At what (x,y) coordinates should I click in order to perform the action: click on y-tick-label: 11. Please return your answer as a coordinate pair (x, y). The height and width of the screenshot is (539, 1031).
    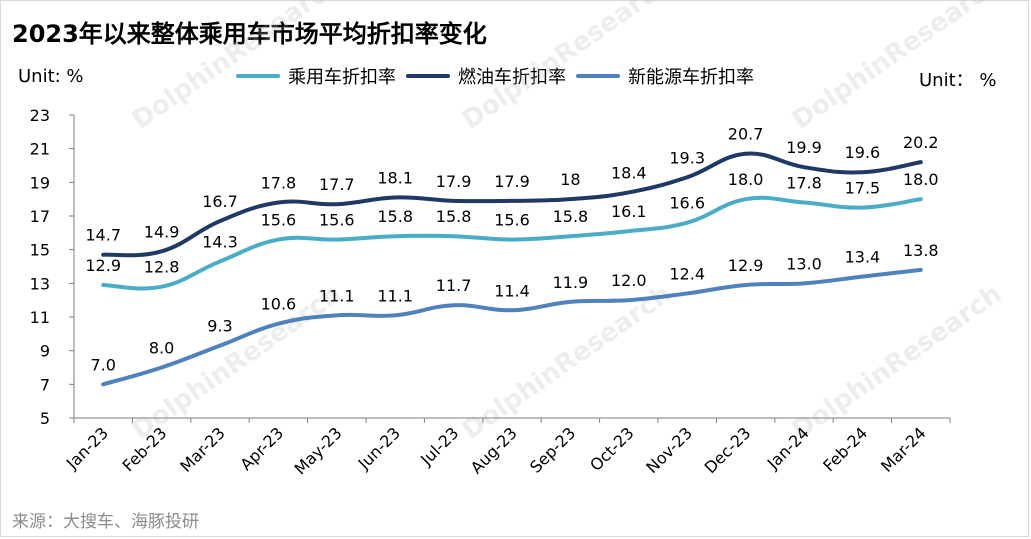
    Looking at the image, I should click on (40, 317).